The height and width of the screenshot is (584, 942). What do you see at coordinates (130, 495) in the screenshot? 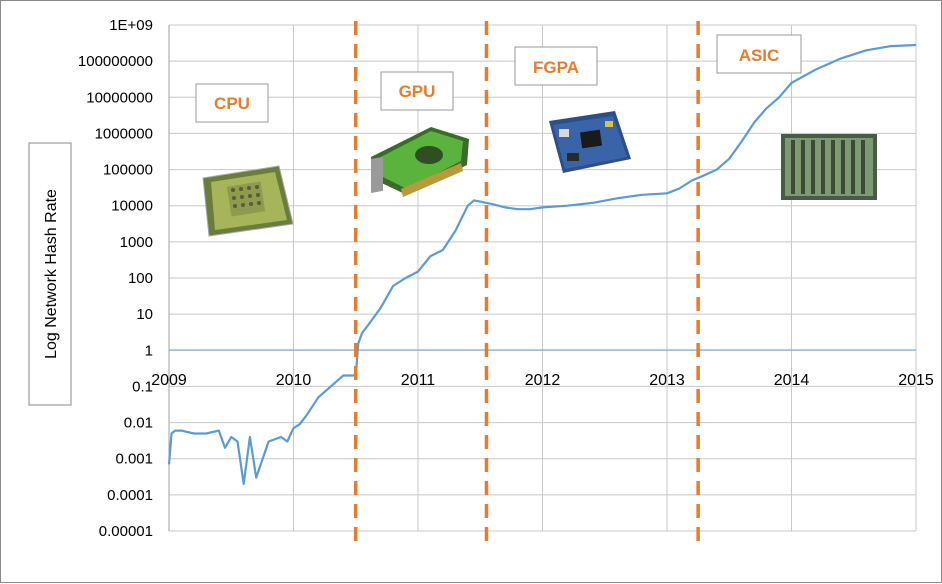
I see `y-tick-label: 0.0001` at bounding box center [130, 495].